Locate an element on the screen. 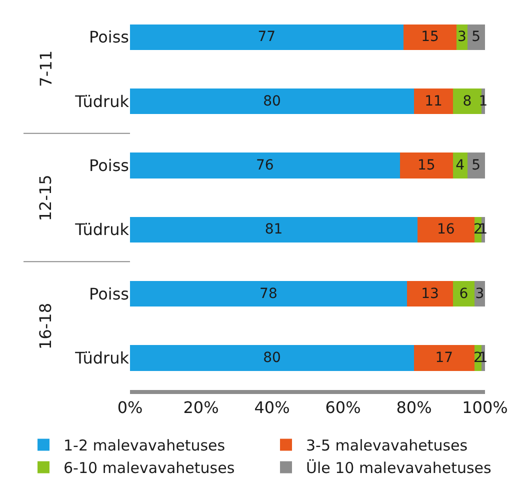 The height and width of the screenshot is (490, 515). data-label: 8 is located at coordinates (467, 101).